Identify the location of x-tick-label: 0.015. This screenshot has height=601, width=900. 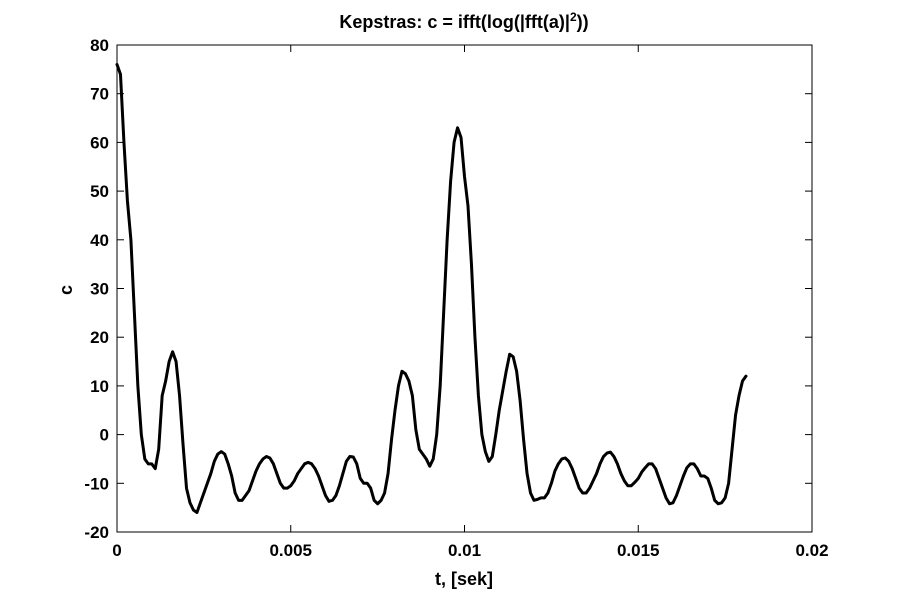
(638, 550).